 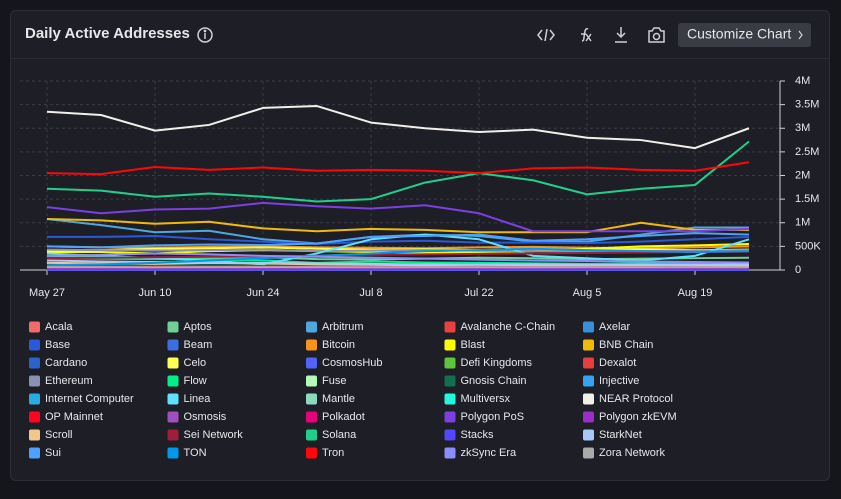 What do you see at coordinates (493, 417) in the screenshot?
I see `legend-label: Polygon PoS` at bounding box center [493, 417].